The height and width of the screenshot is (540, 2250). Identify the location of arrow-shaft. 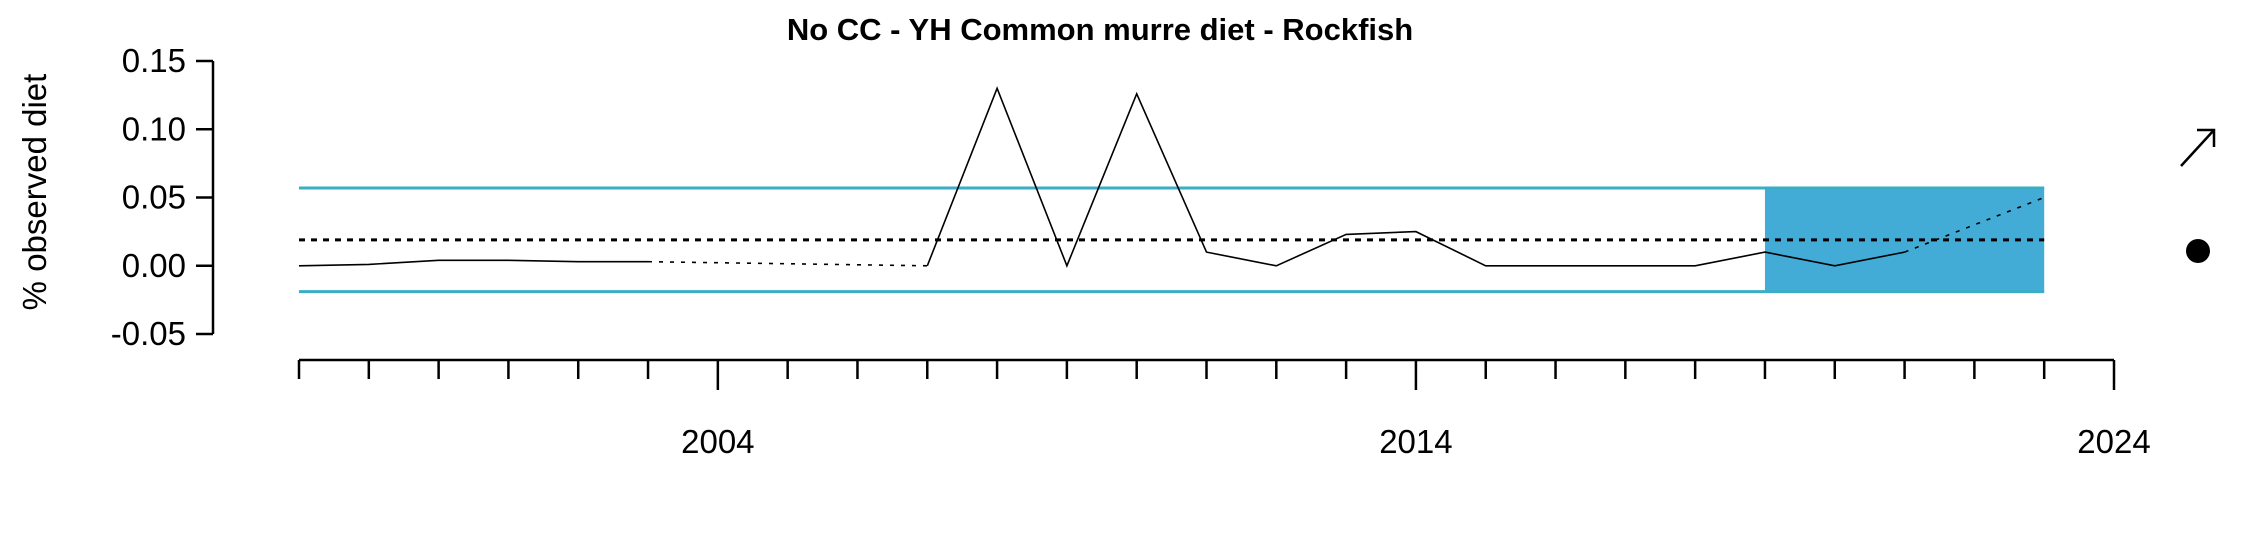
(2197, 148).